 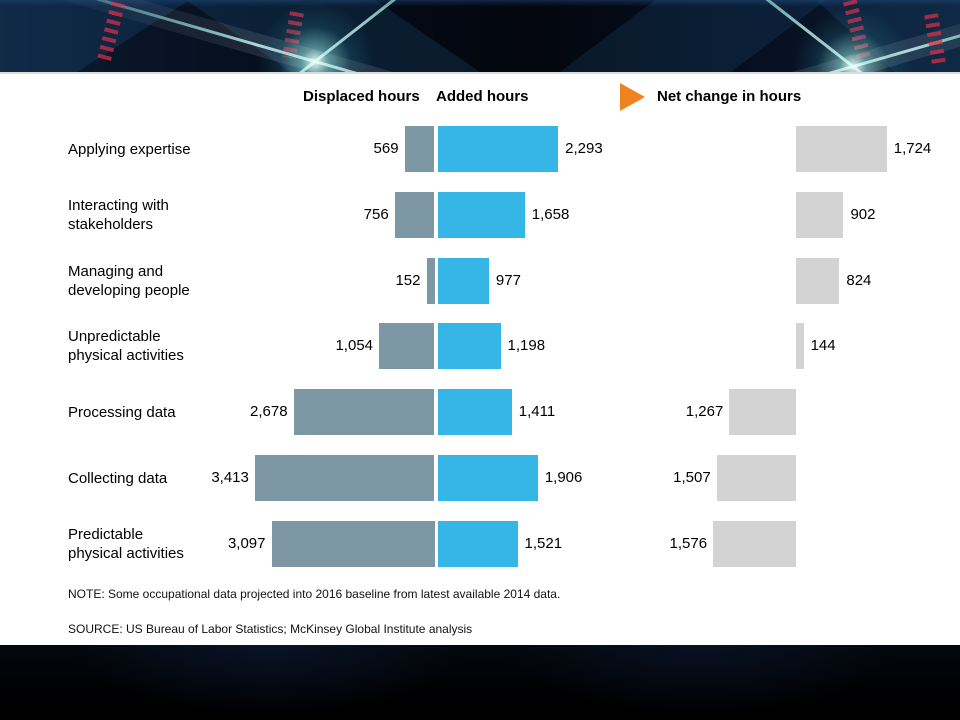 I want to click on category-label: Interacting with stakeholders, so click(x=144, y=215).